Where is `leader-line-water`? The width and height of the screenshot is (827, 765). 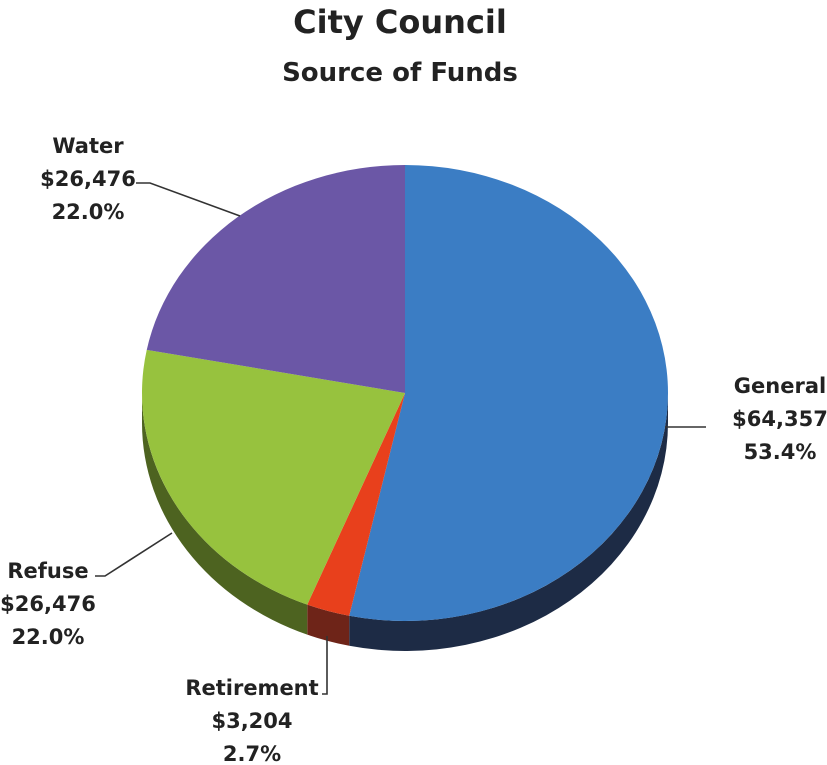 leader-line-water is located at coordinates (188, 199).